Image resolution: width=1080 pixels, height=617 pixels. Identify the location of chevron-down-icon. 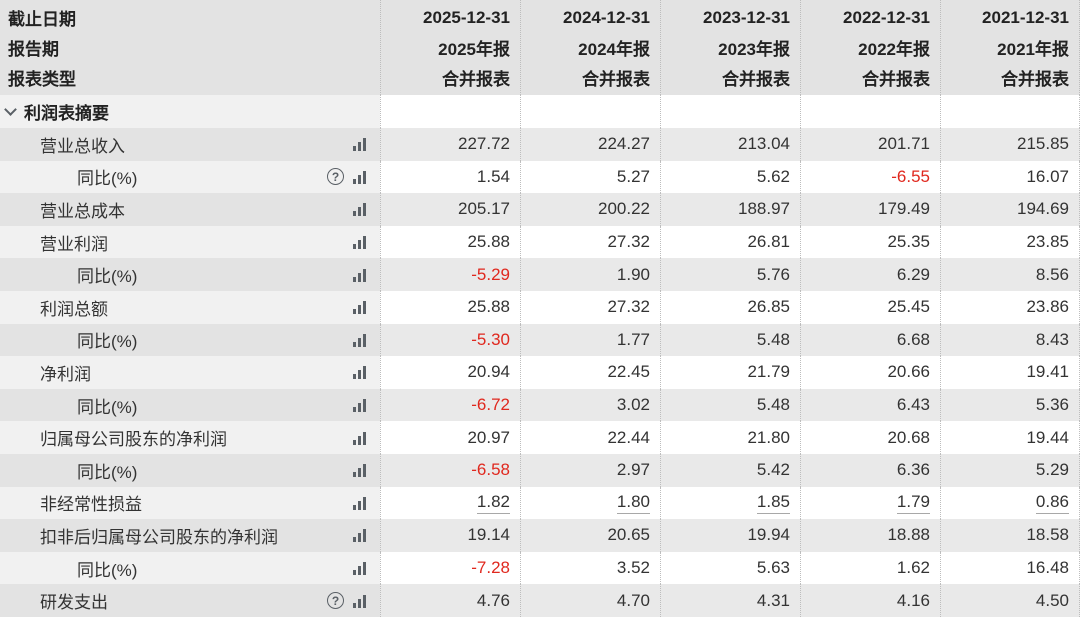
(10, 109).